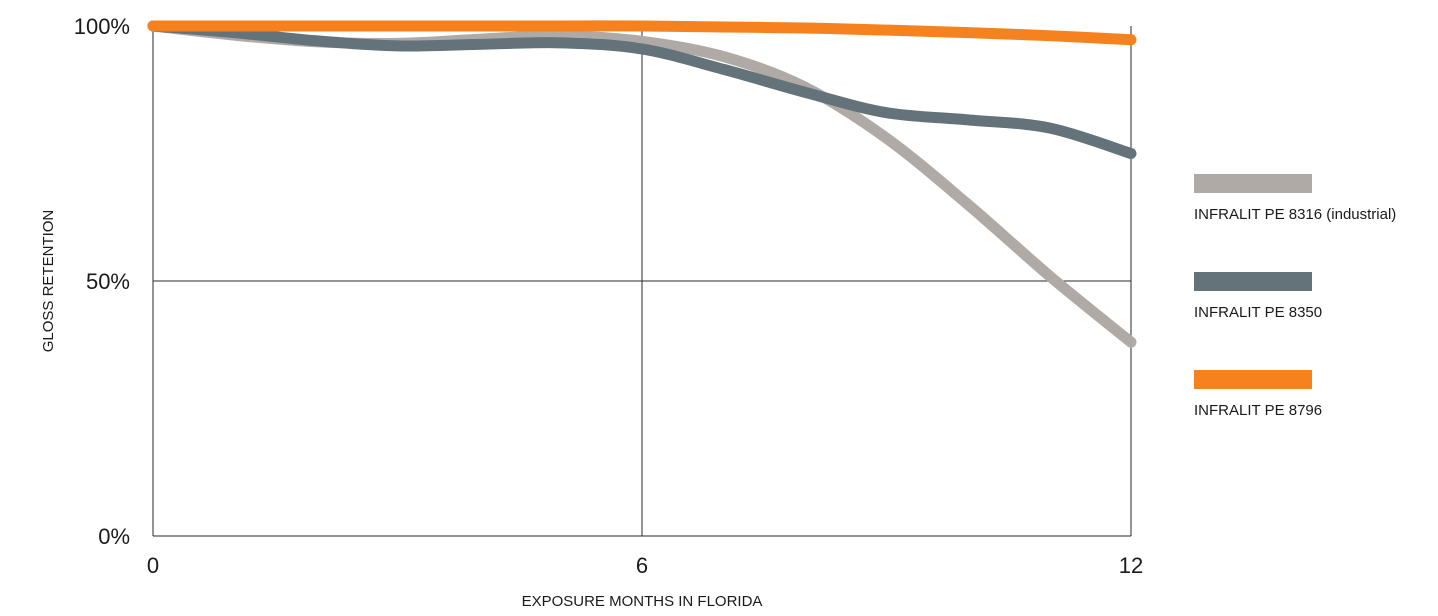 This screenshot has width=1438, height=616. What do you see at coordinates (642, 601) in the screenshot?
I see `x-axis-label: EXPOSURE MONTHS IN FLORIDA` at bounding box center [642, 601].